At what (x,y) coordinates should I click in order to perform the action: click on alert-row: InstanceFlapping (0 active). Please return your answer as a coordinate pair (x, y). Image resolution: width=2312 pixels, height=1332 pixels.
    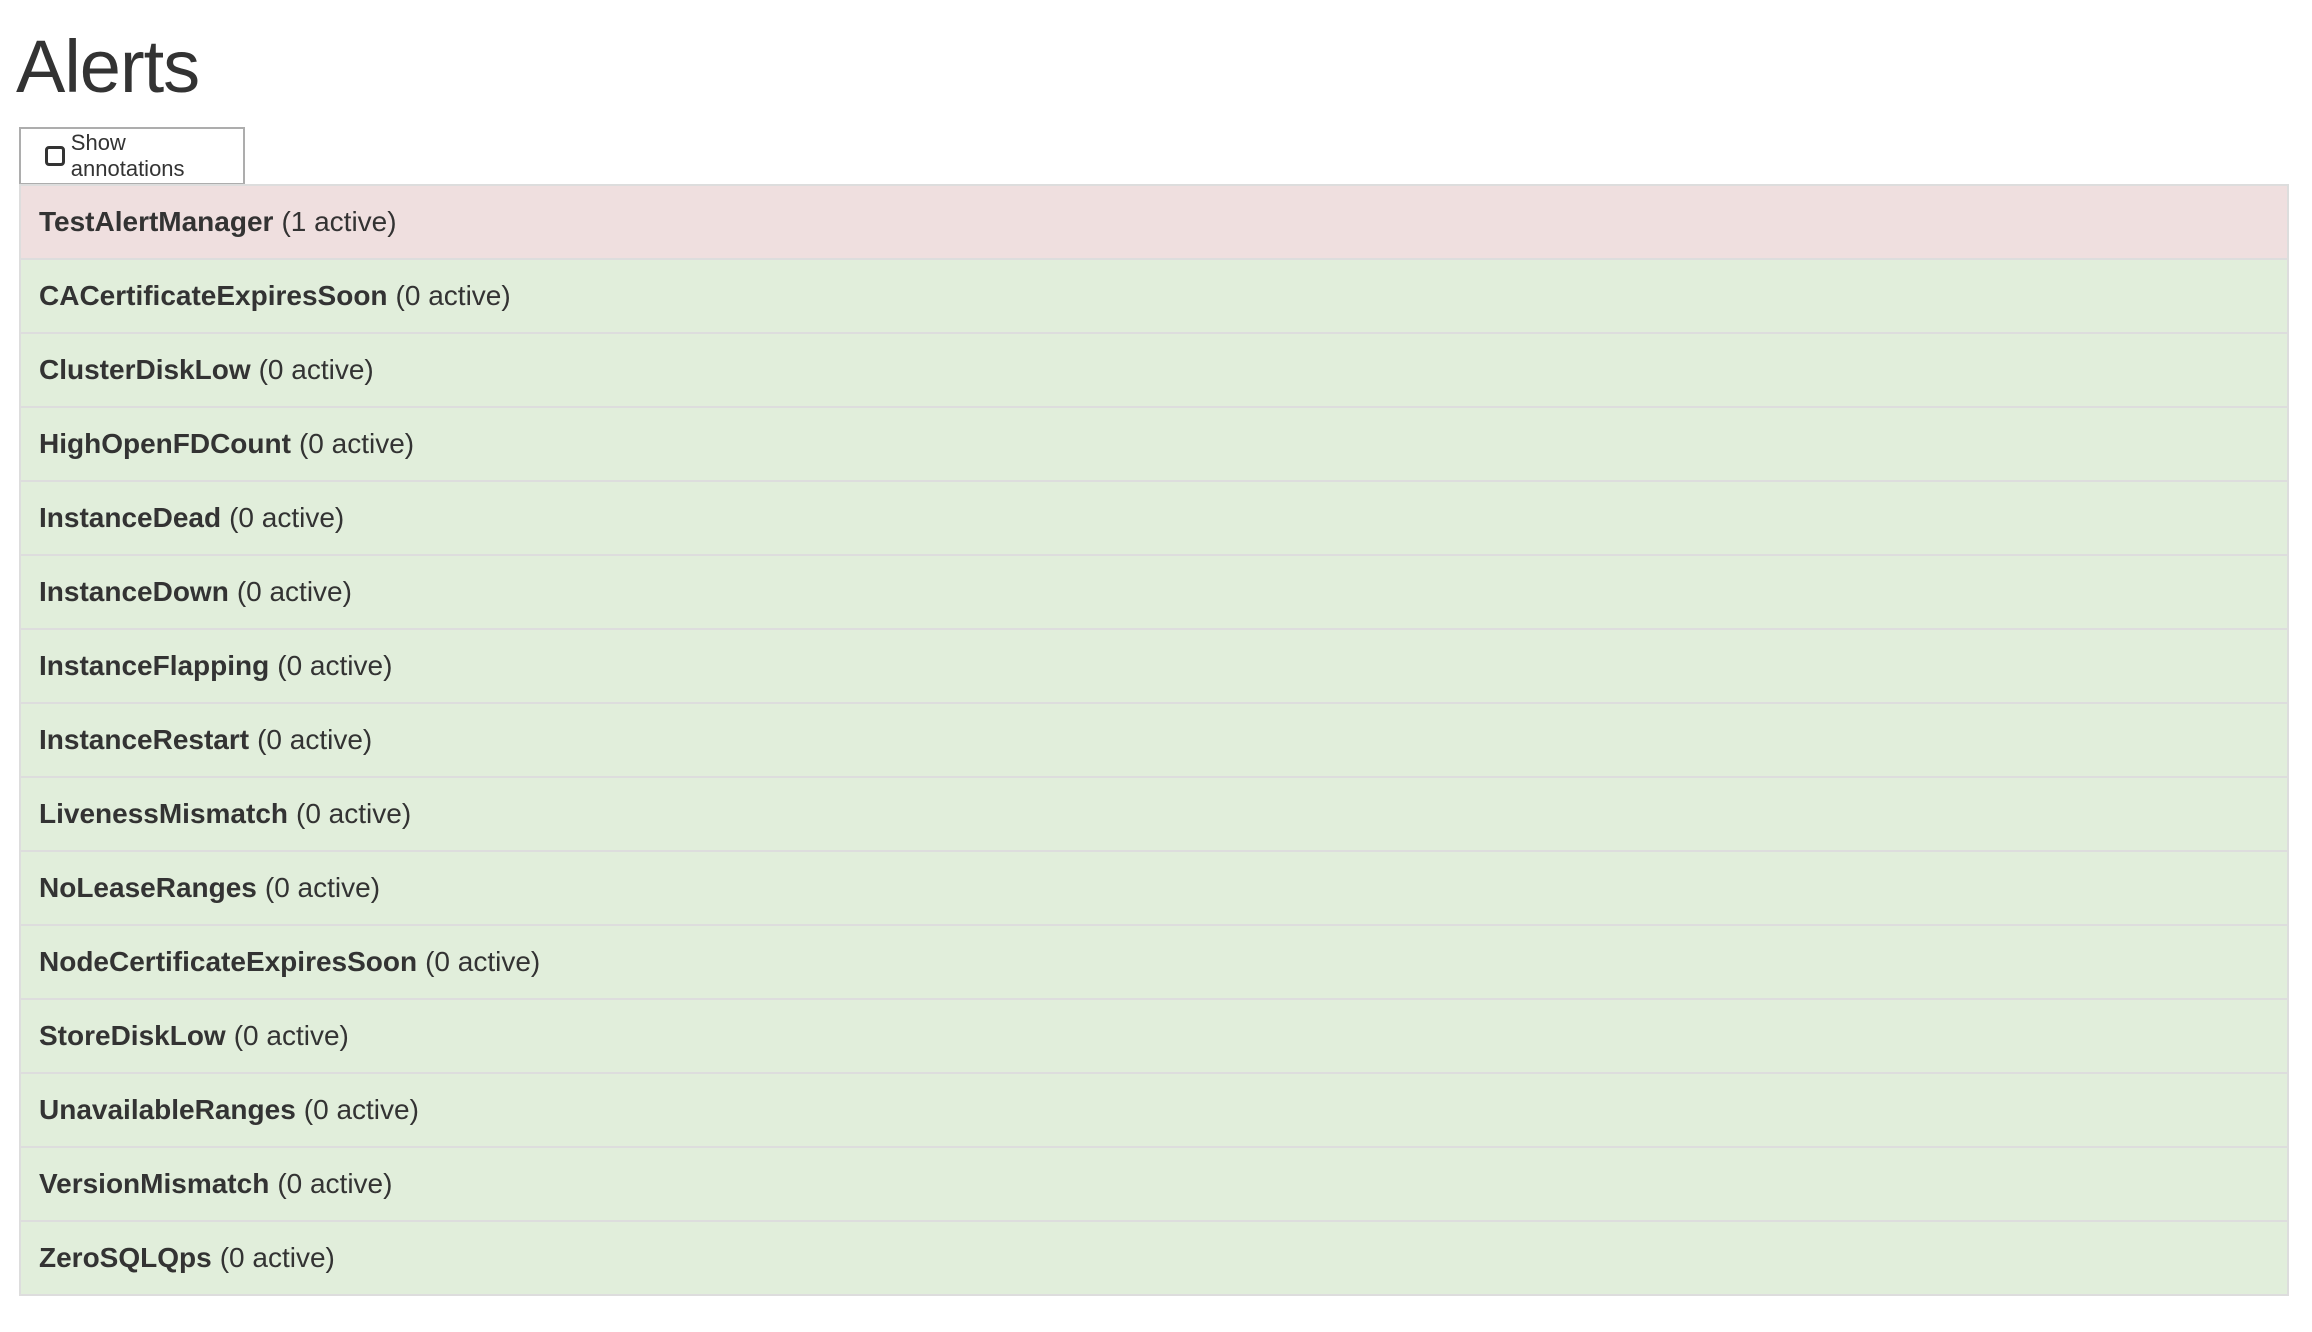
    Looking at the image, I should click on (1154, 667).